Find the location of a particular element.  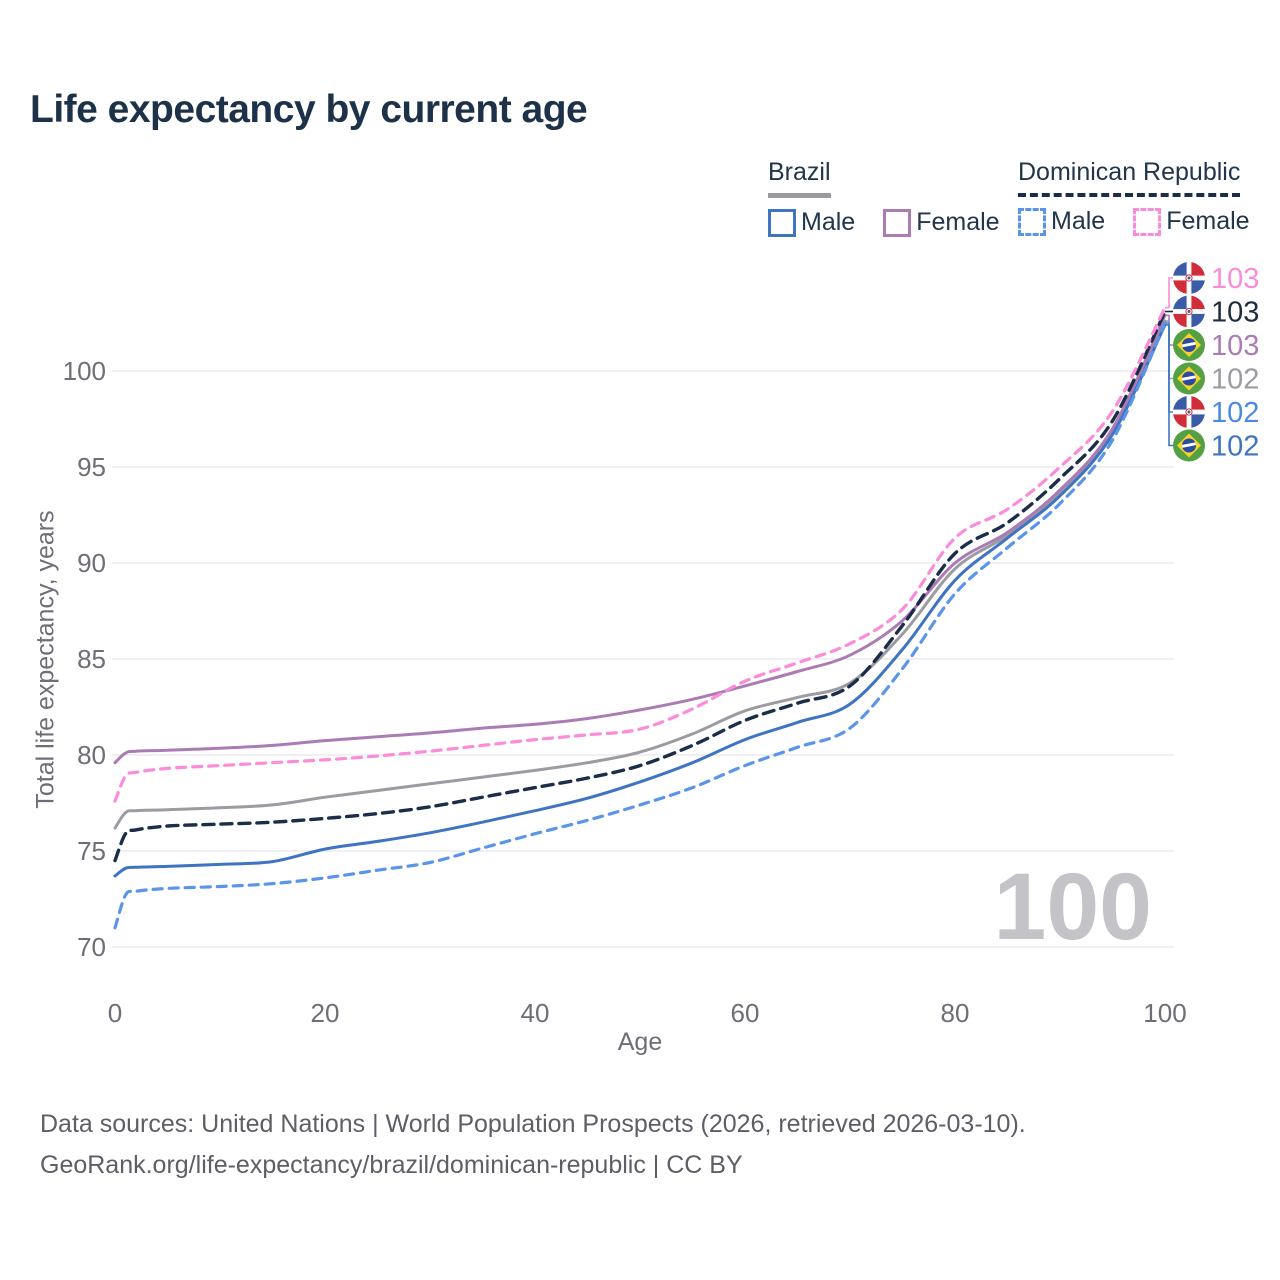

x-tick-label: 60 is located at coordinates (745, 1013).